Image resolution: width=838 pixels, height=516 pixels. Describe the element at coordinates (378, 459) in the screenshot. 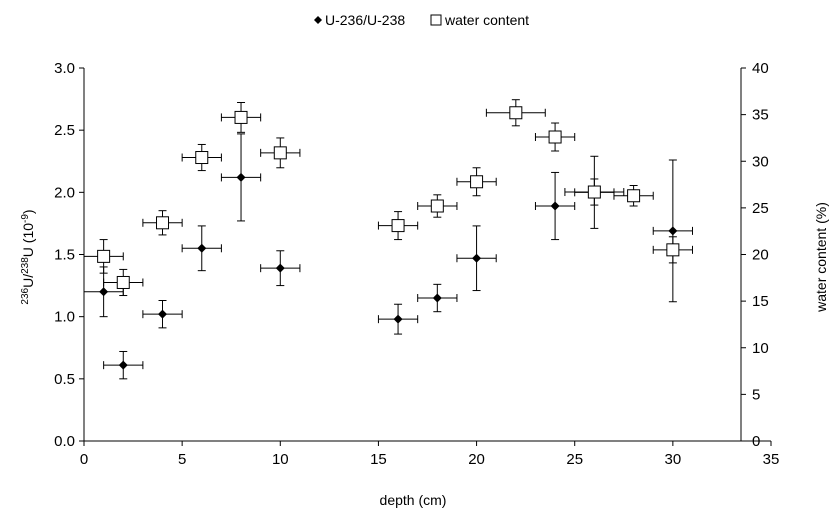

I see `x-tick-label: 15` at that location.